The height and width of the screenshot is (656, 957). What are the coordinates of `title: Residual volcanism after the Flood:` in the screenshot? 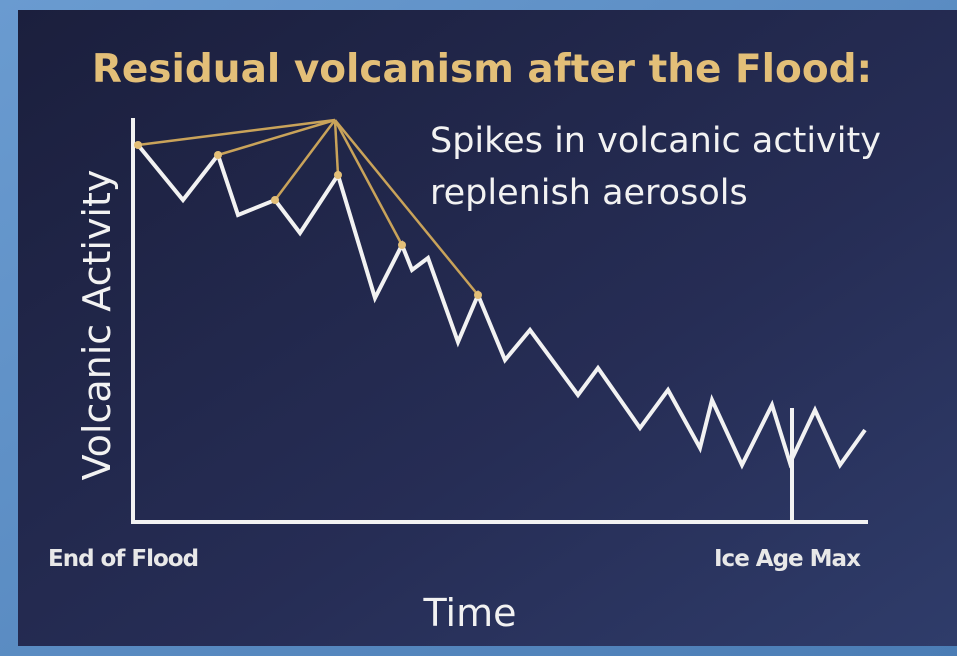 It's located at (482, 69).